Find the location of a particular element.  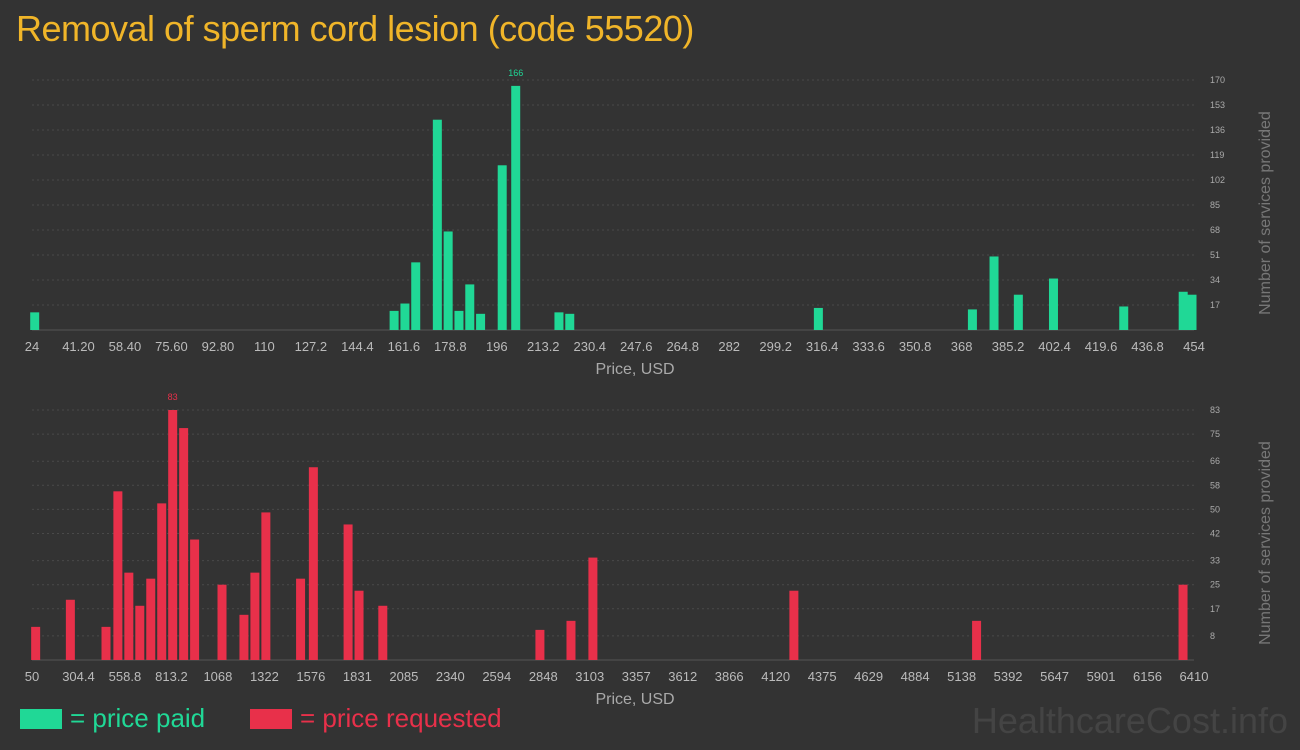

price-requested-x-tick-label: 2594 is located at coordinates (496, 676).